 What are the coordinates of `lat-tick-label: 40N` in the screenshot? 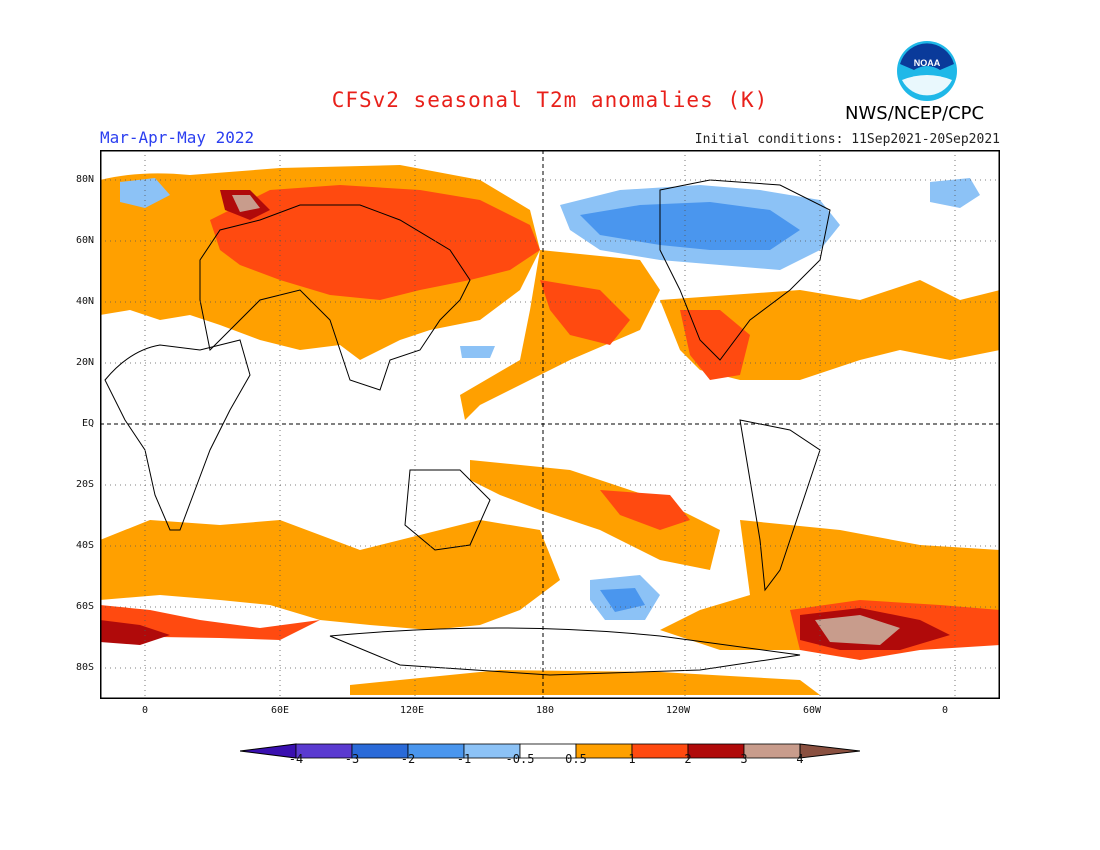 It's located at (84, 301).